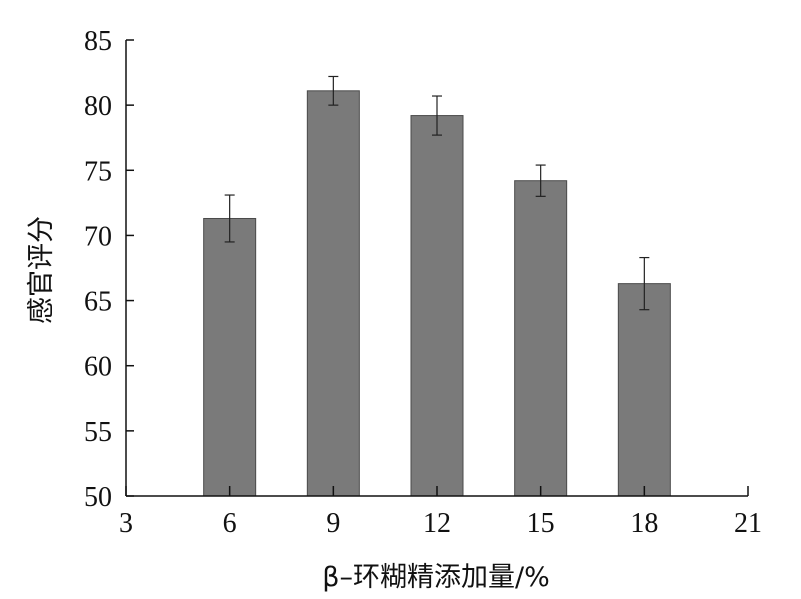 The width and height of the screenshot is (801, 599). Describe the element at coordinates (437, 523) in the screenshot. I see `x-tick-label: 12` at that location.